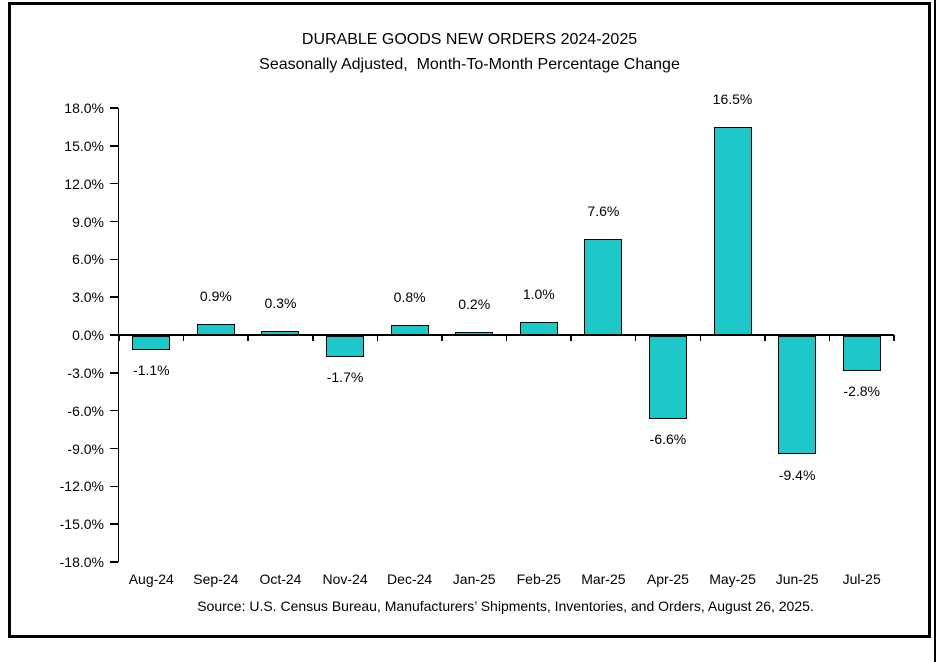  What do you see at coordinates (85, 410) in the screenshot?
I see `y-axis-label: -6.0%` at bounding box center [85, 410].